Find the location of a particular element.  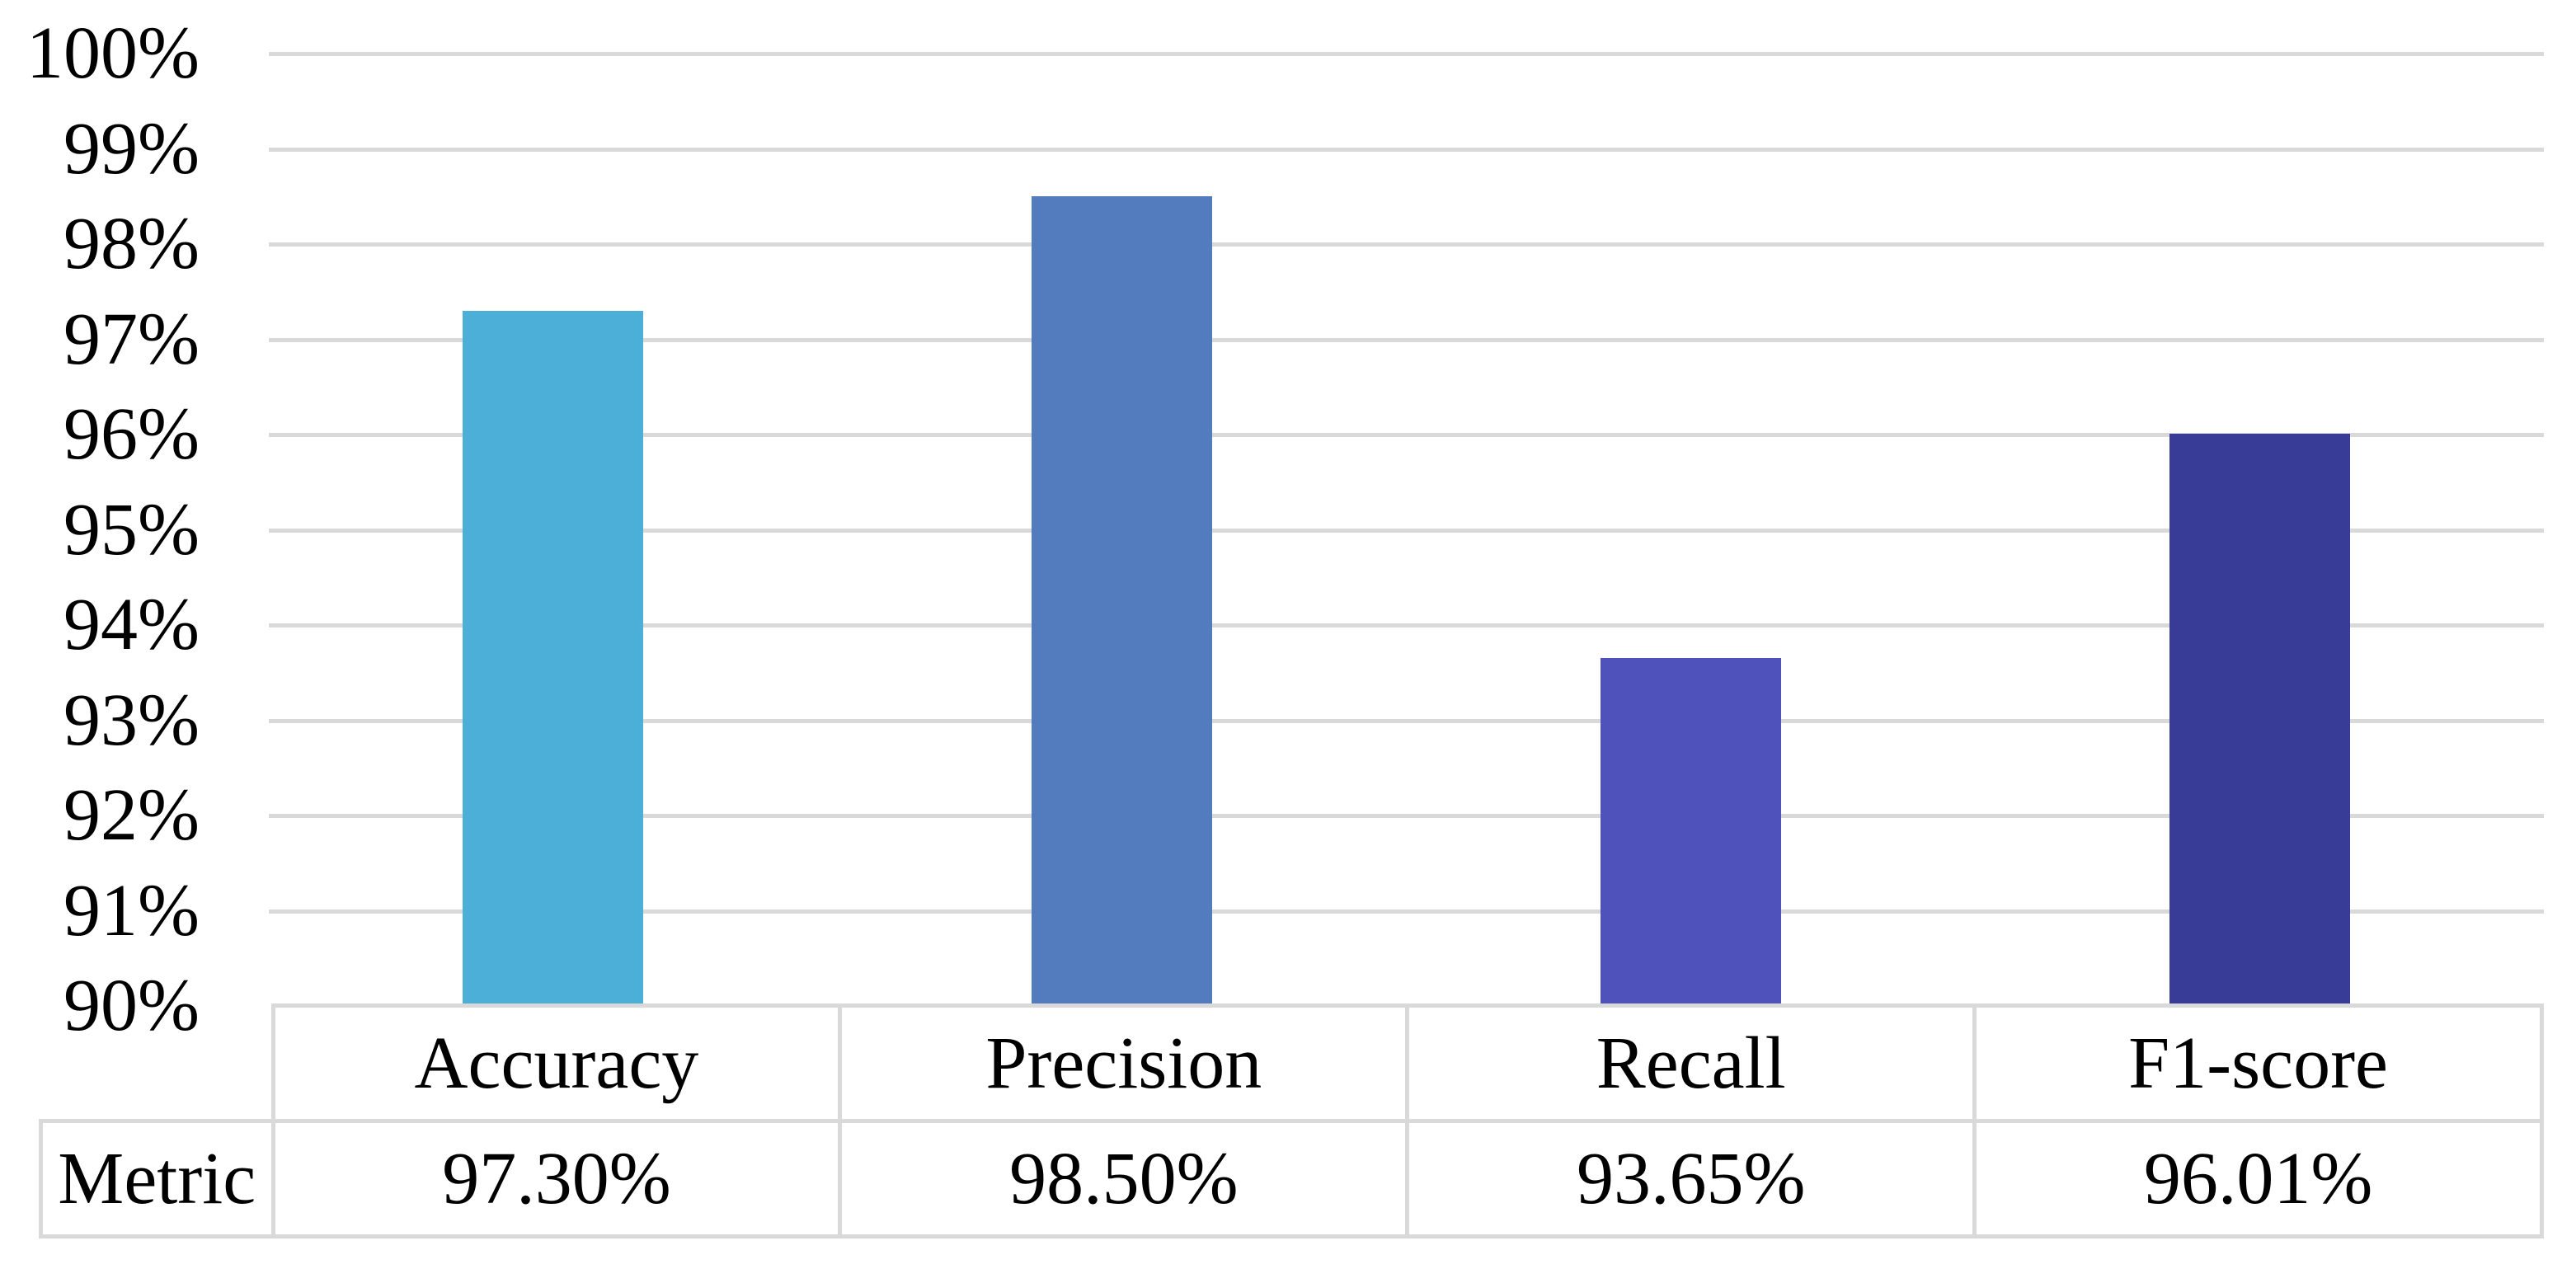

value-cell-recall: 93.65% is located at coordinates (1691, 1179).